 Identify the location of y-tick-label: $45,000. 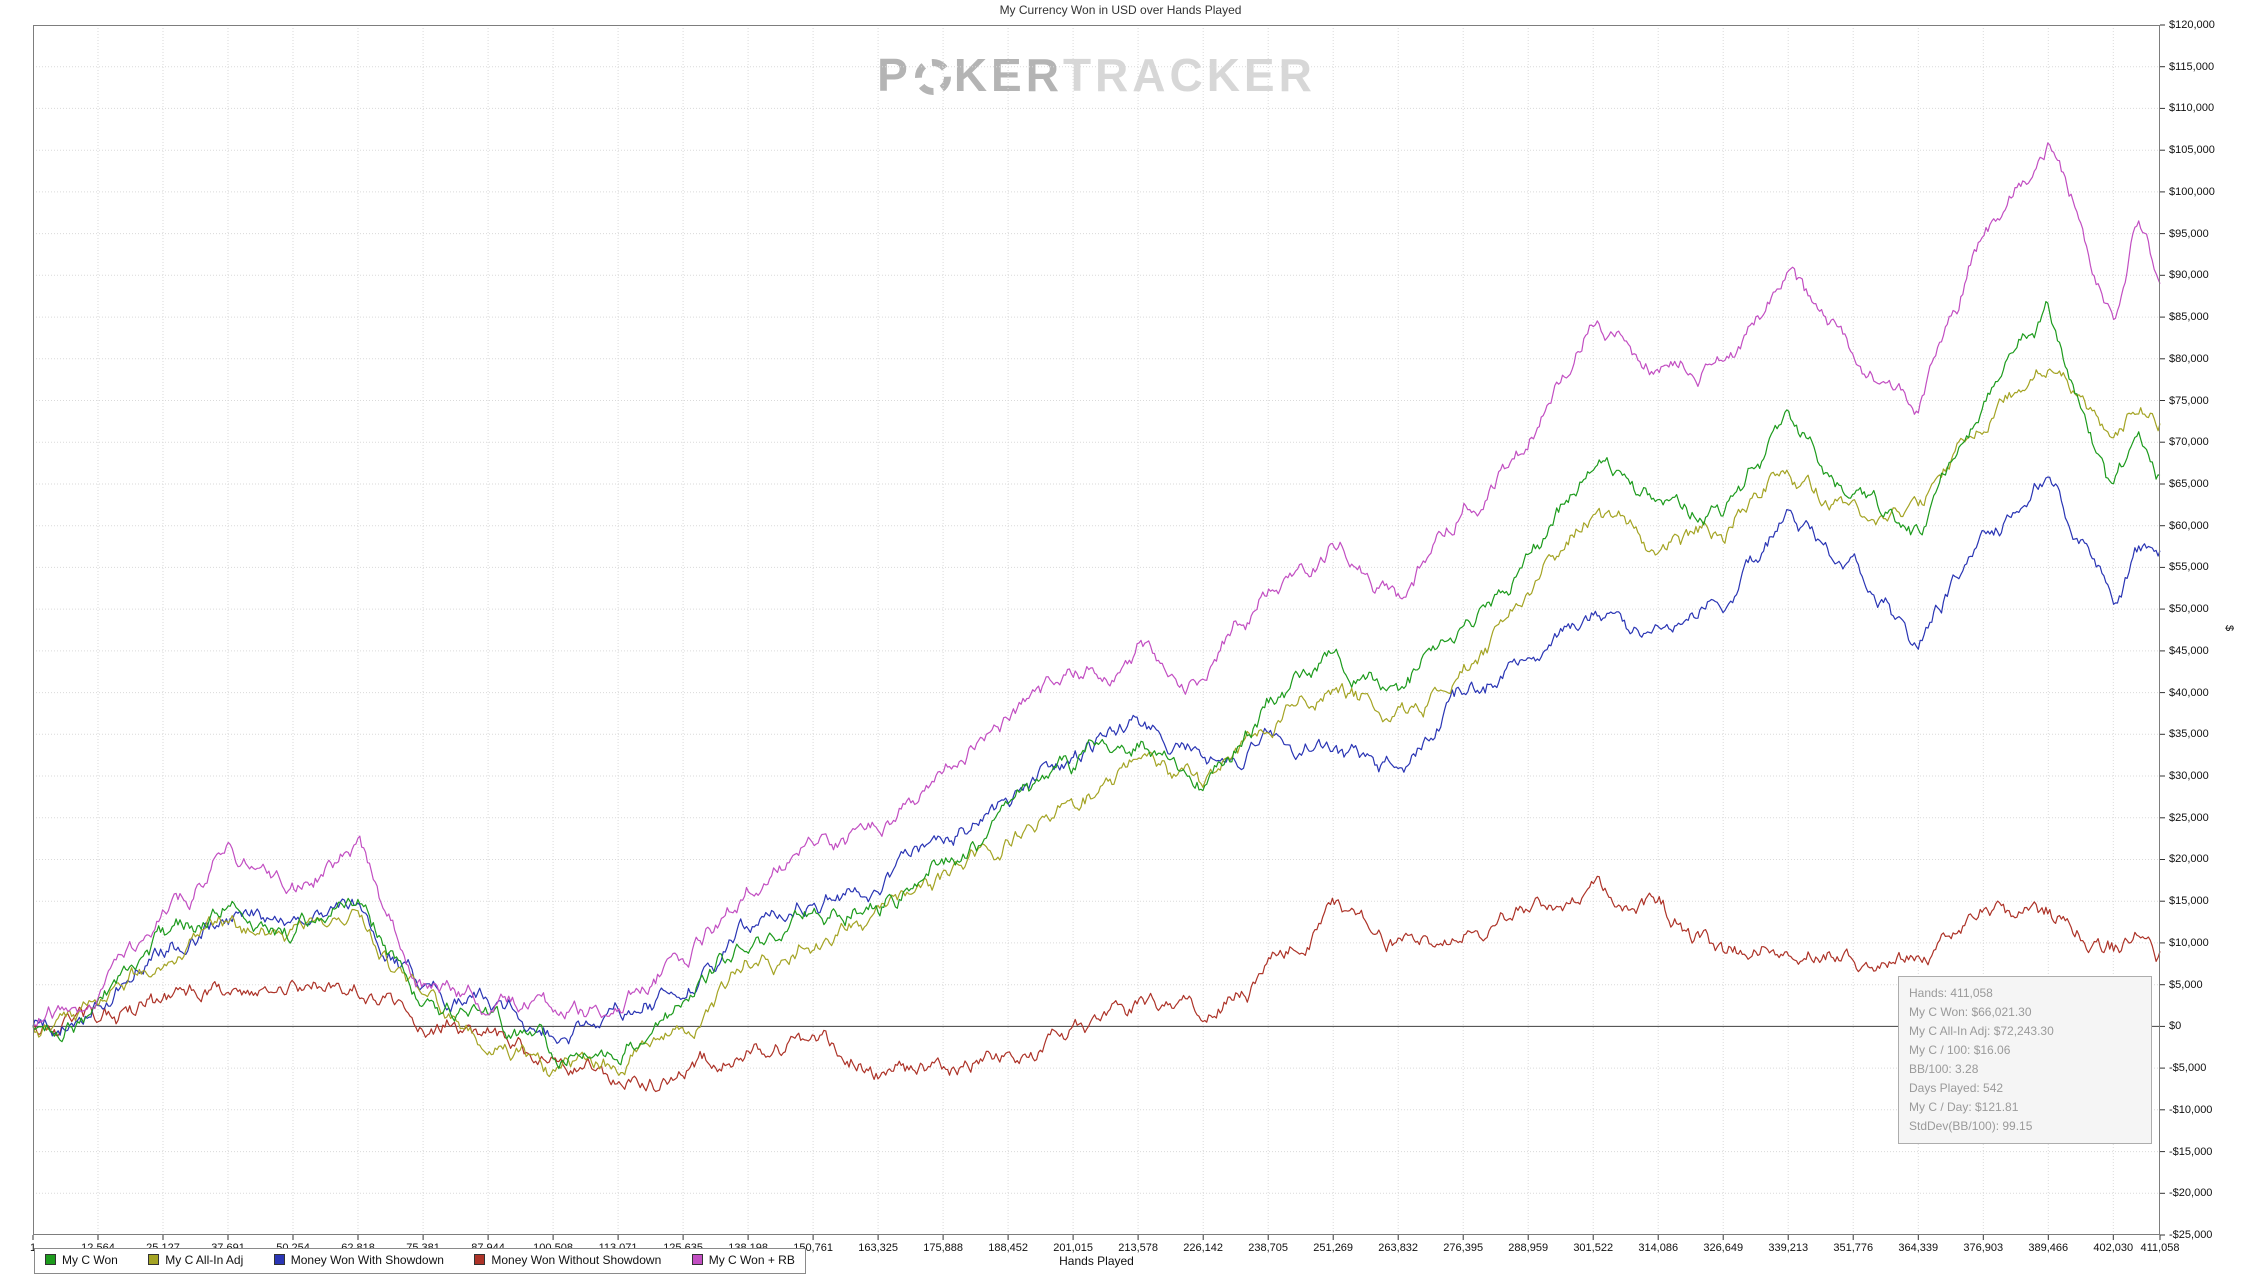
(2189, 650).